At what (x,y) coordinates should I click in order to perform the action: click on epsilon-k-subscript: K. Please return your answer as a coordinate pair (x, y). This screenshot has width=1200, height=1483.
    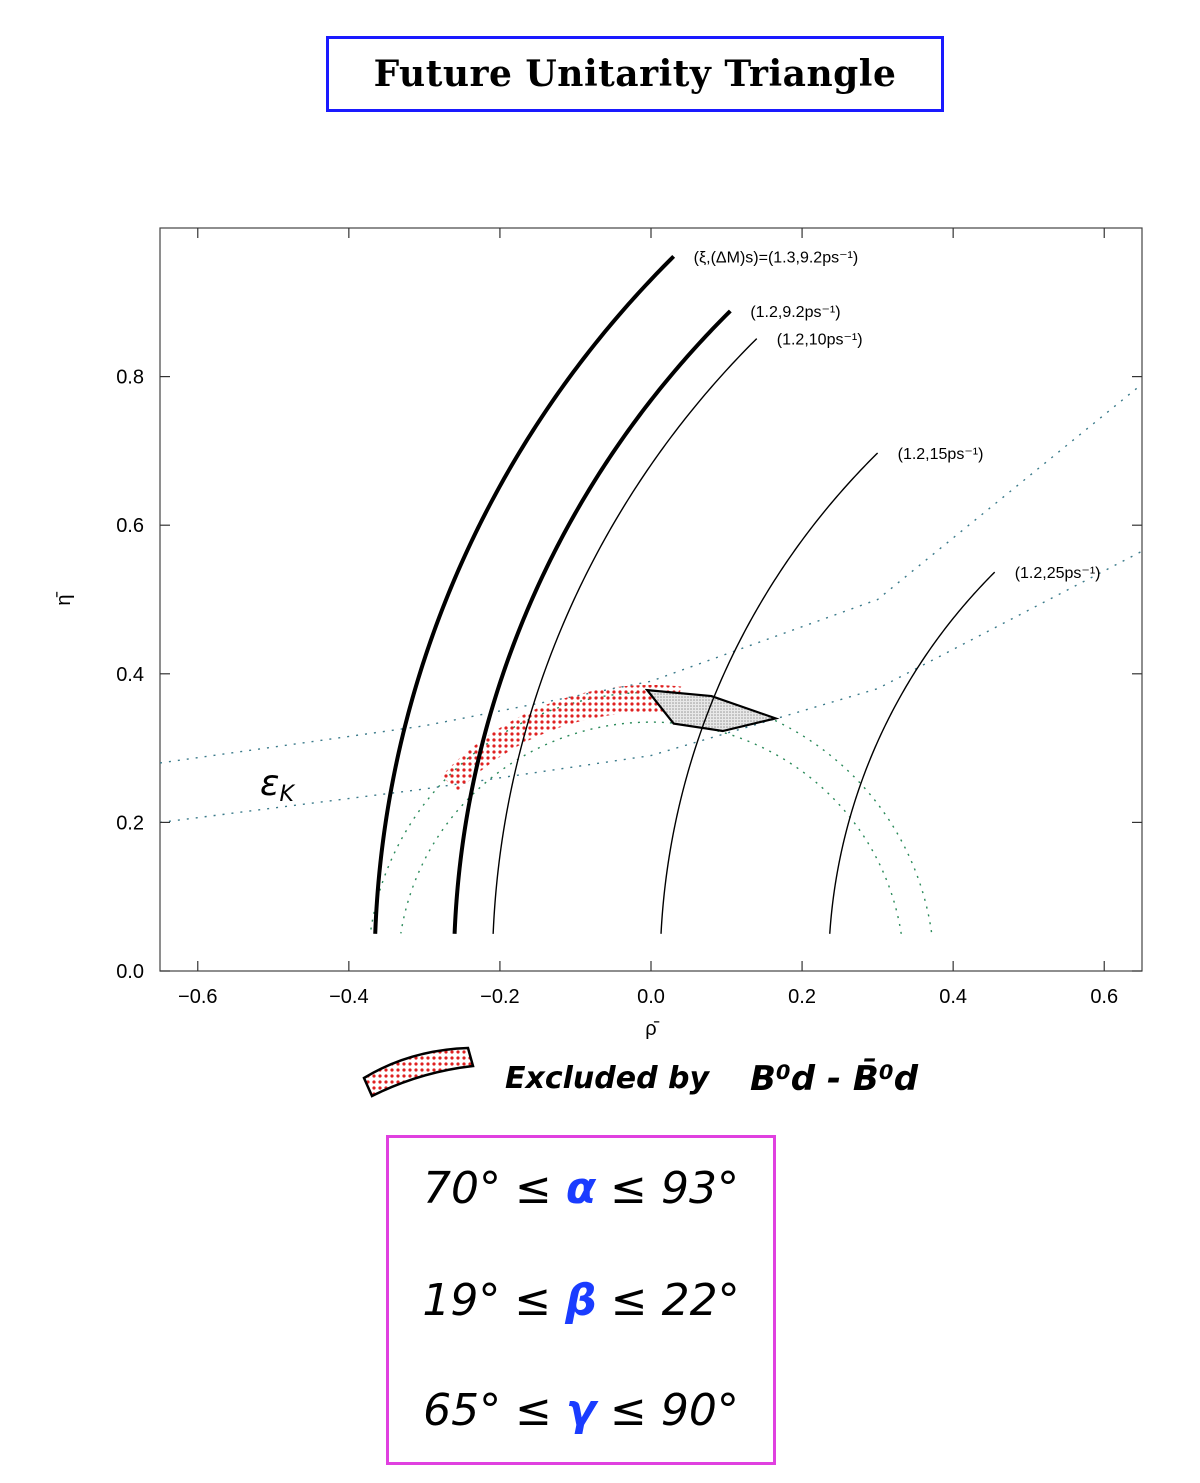
    Looking at the image, I should click on (287, 794).